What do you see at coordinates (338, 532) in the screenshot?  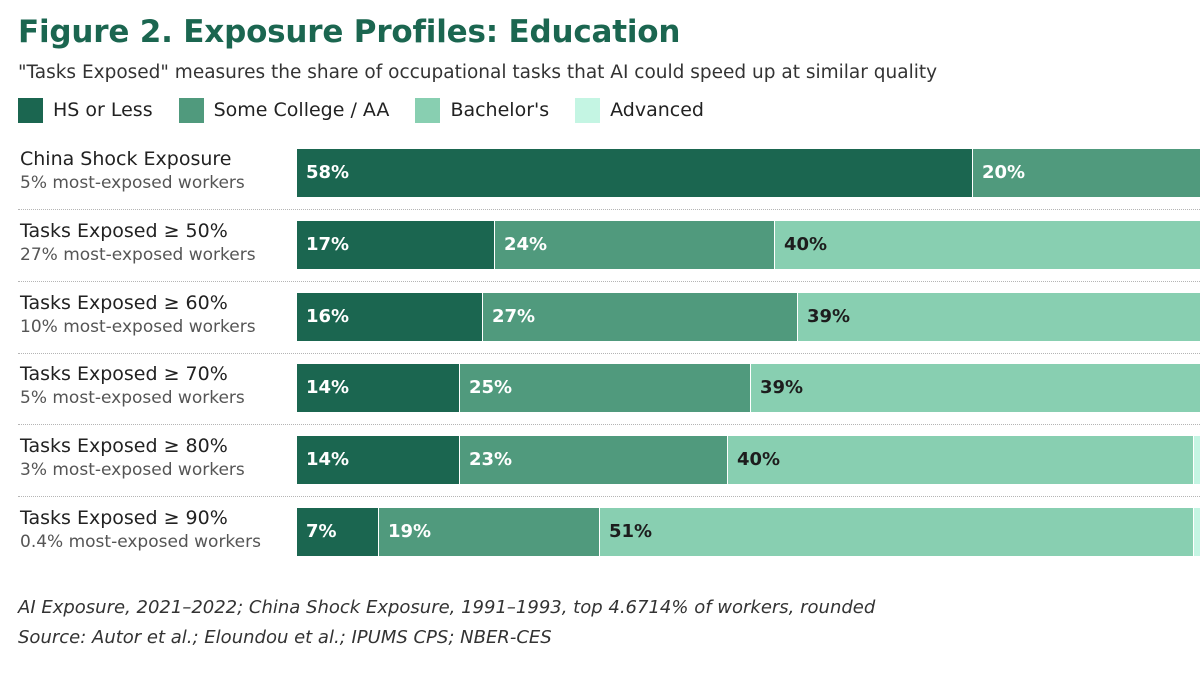 I see `bar-segment: 7%` at bounding box center [338, 532].